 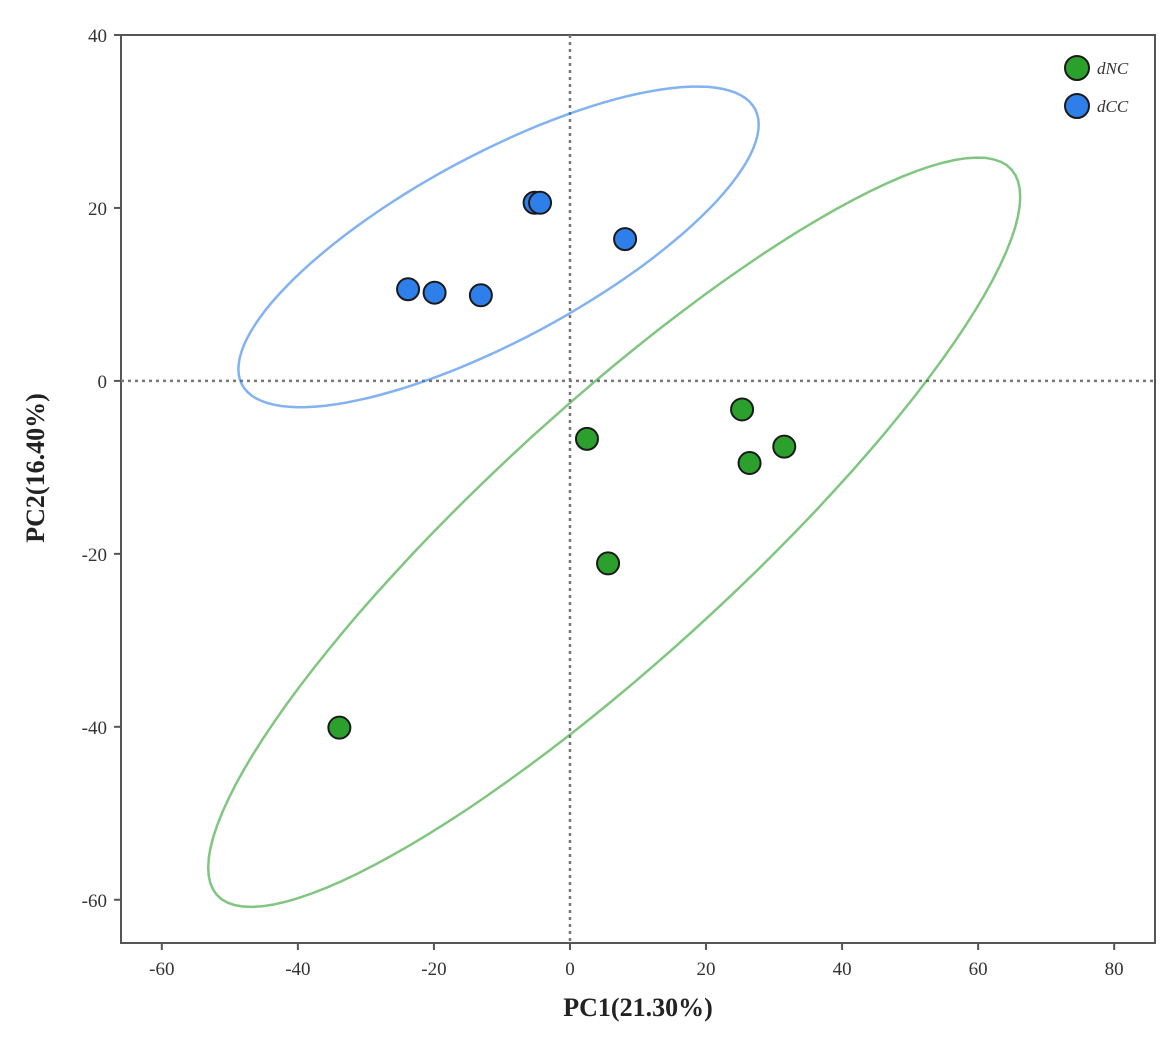 What do you see at coordinates (1114, 969) in the screenshot?
I see `x-tick-label: 80` at bounding box center [1114, 969].